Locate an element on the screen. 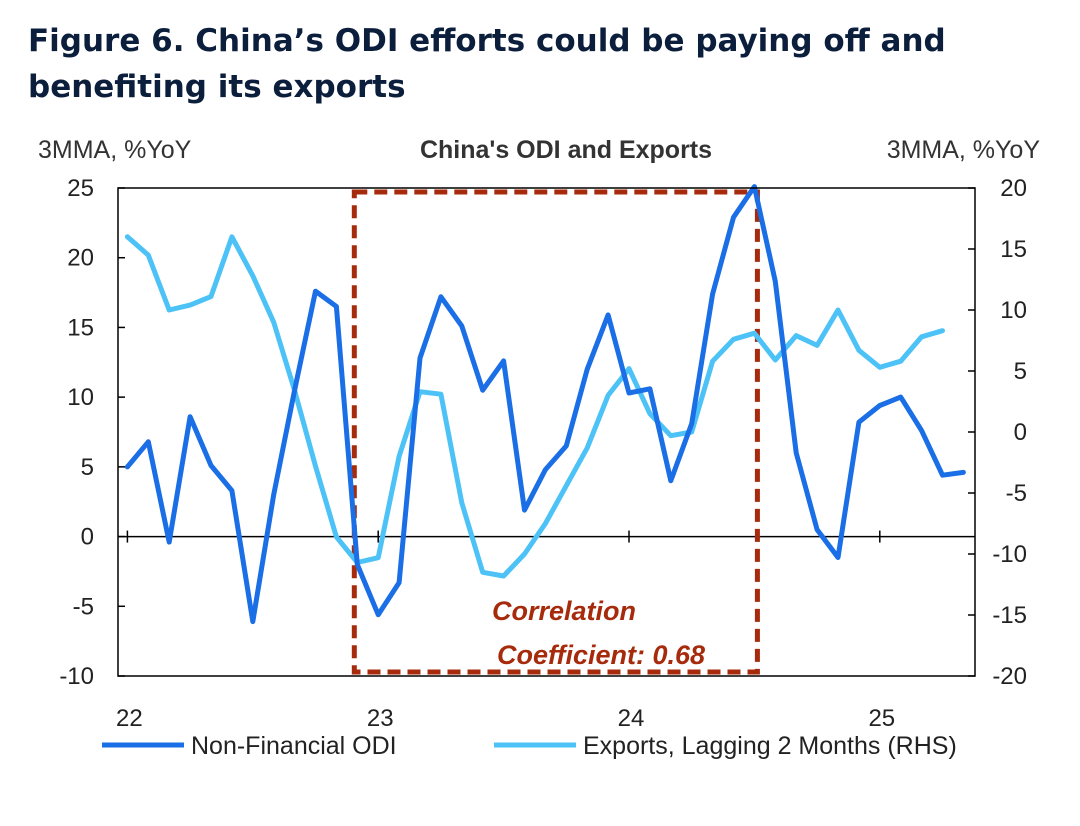  left-axis-unit: 3MMA, %YoY is located at coordinates (115, 150).